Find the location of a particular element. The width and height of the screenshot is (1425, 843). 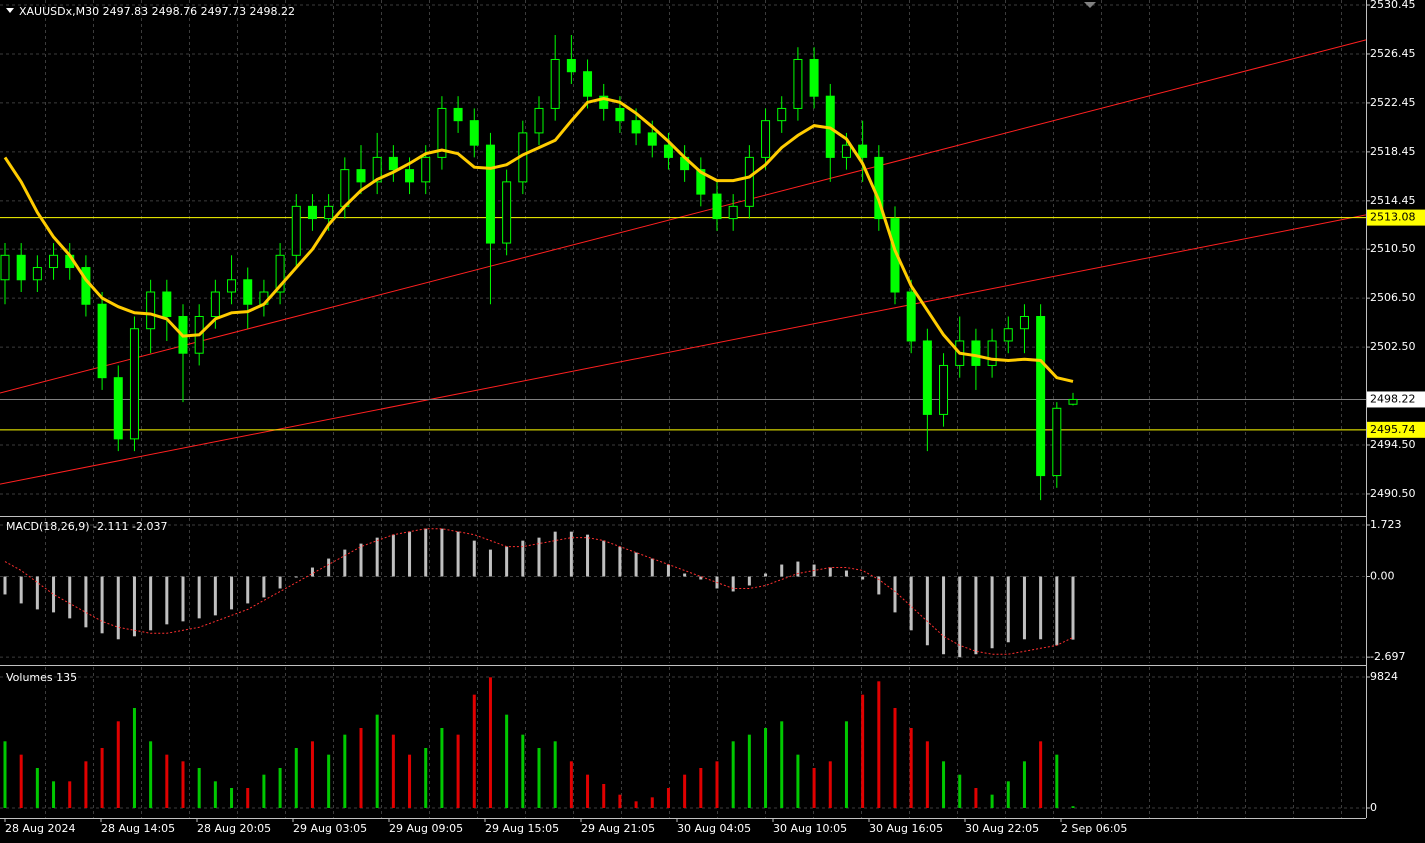

shift-marker is located at coordinates (1090, 5).